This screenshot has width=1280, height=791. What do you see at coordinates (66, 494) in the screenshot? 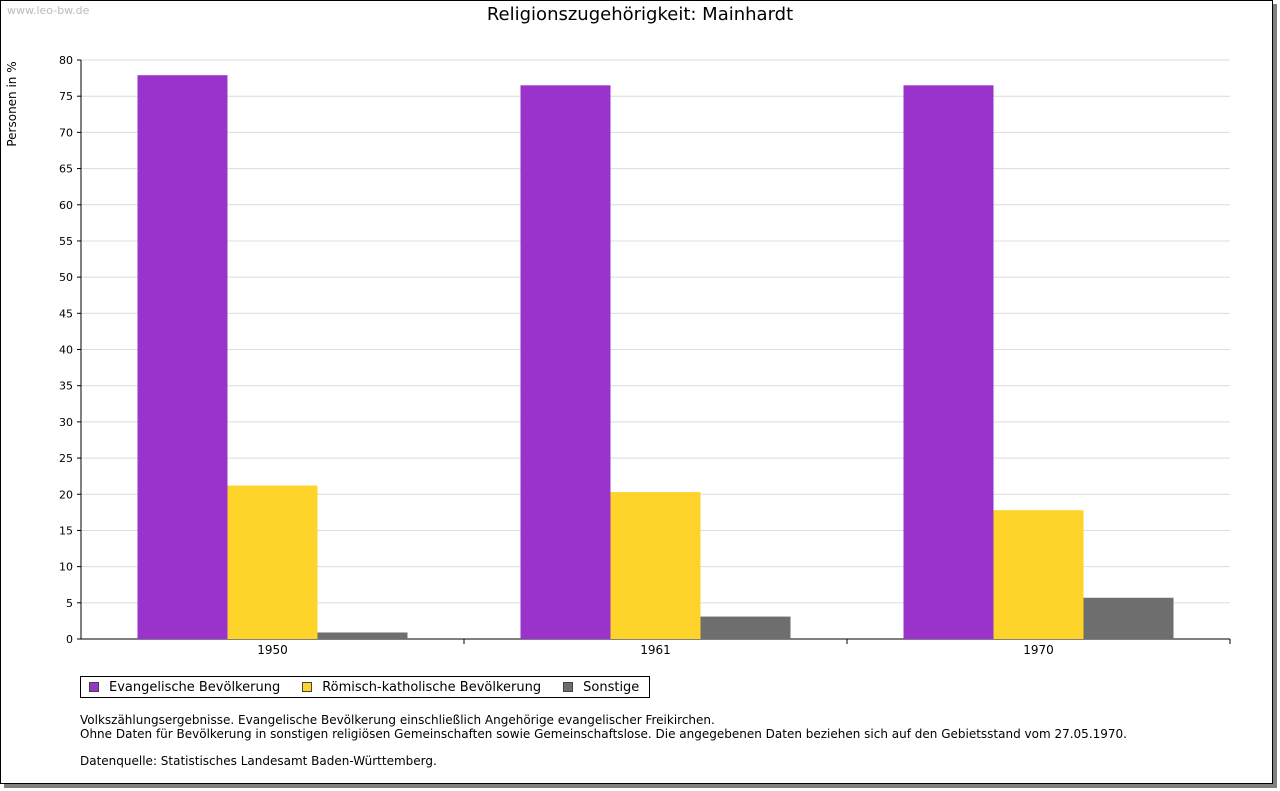
I see `y-tick-label: 20` at bounding box center [66, 494].